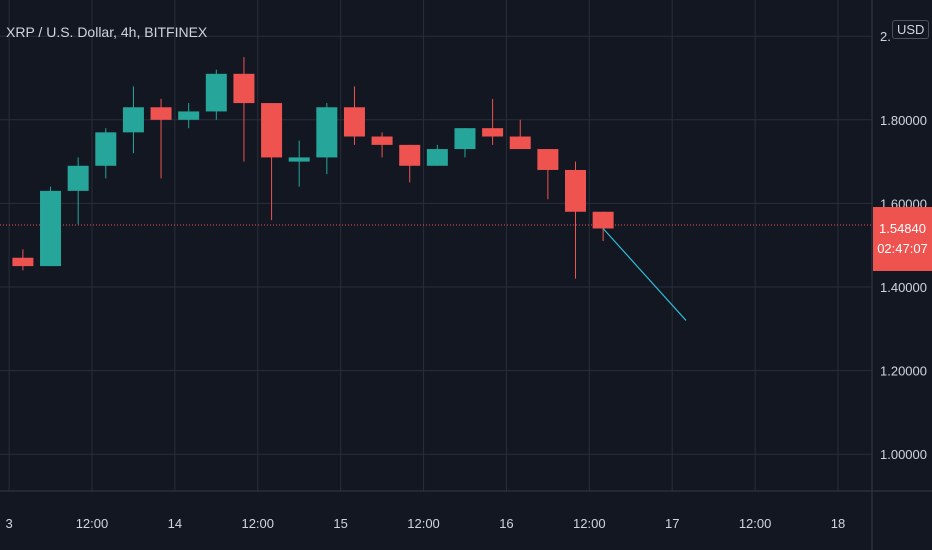 Image resolution: width=932 pixels, height=550 pixels. Describe the element at coordinates (903, 120) in the screenshot. I see `y-tick-label: 1.80000` at that location.